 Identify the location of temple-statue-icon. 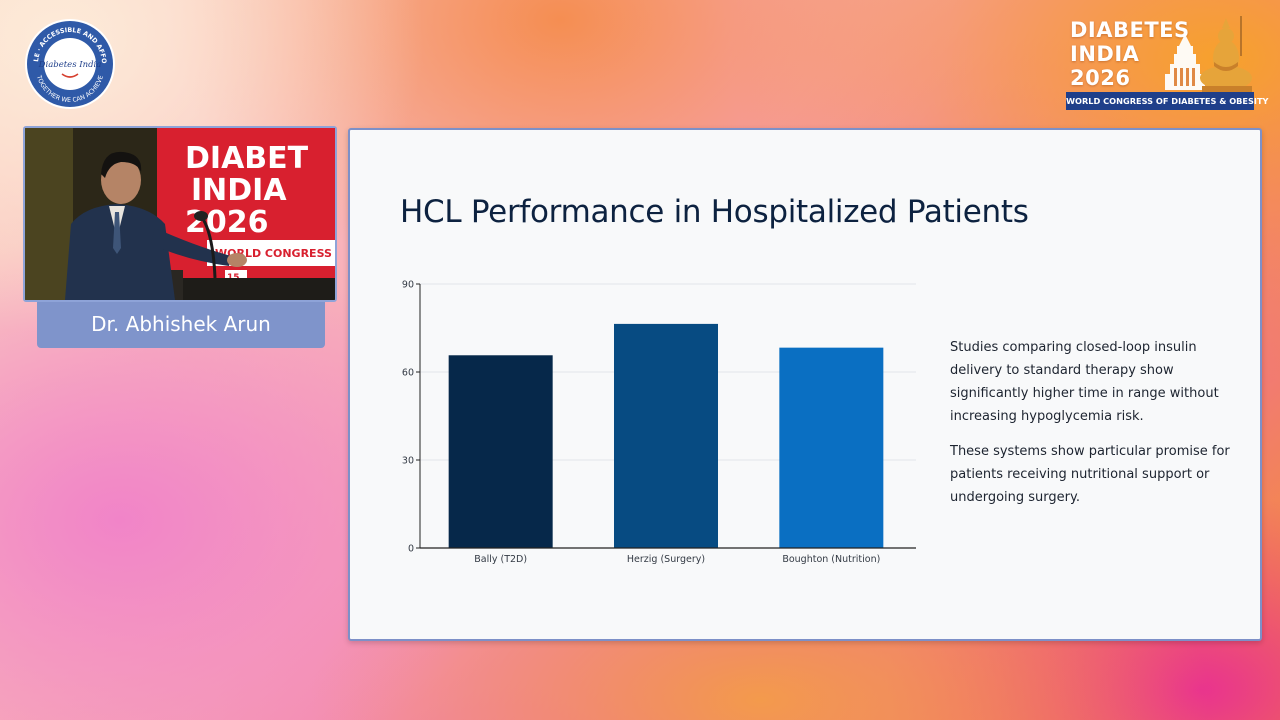
(1208, 54).